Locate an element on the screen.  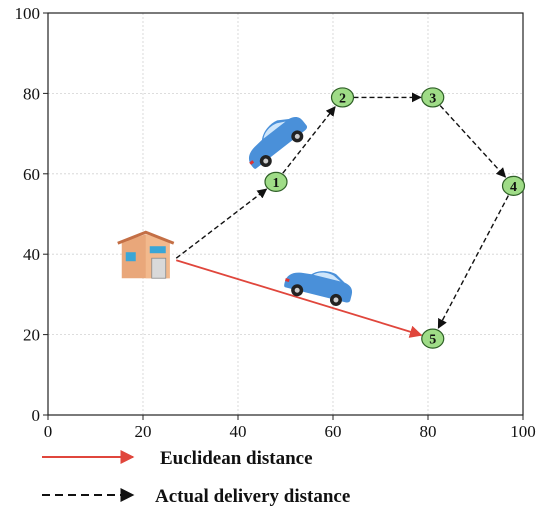
node-label: 5 is located at coordinates (432, 340).